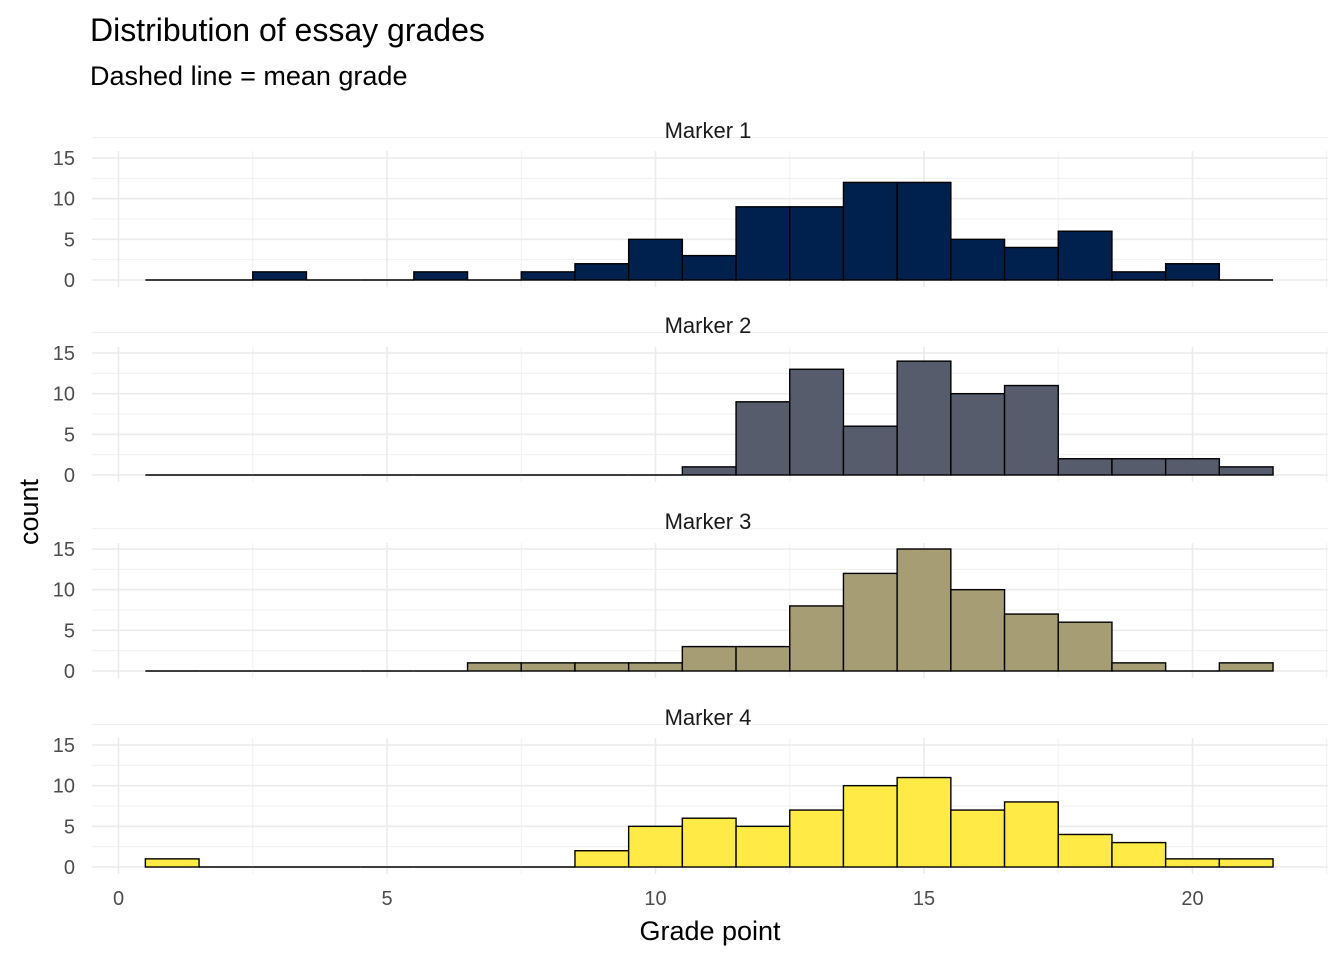 The height and width of the screenshot is (960, 1344). Describe the element at coordinates (29, 511) in the screenshot. I see `y-axis-label: count` at that location.